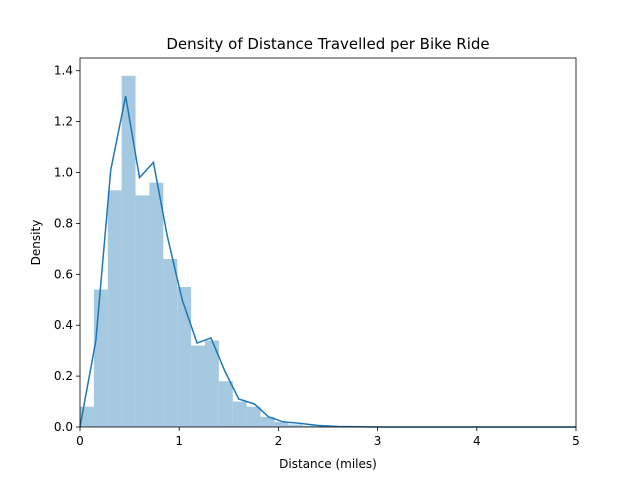 The height and width of the screenshot is (480, 640). What do you see at coordinates (279, 441) in the screenshot?
I see `x-tick-label: 2` at bounding box center [279, 441].